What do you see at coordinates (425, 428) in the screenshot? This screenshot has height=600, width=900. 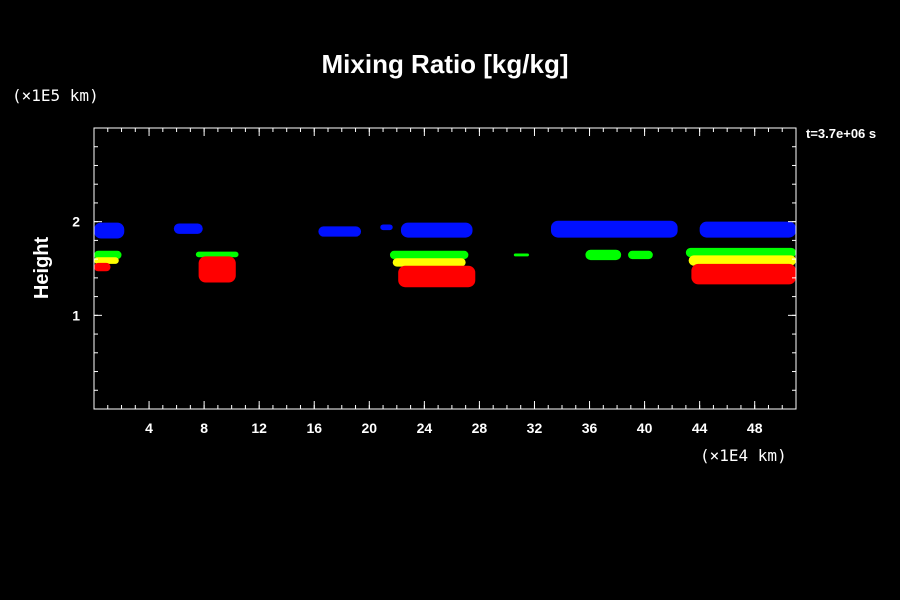 I see `x-tick-label: 24` at bounding box center [425, 428].